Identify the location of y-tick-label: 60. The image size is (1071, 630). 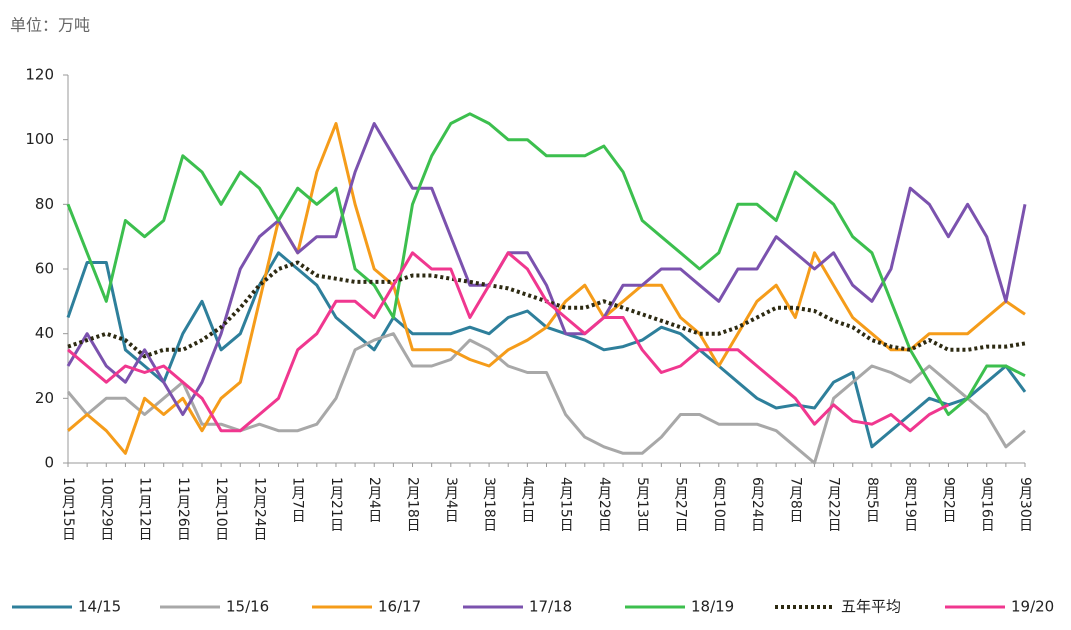
(44, 269).